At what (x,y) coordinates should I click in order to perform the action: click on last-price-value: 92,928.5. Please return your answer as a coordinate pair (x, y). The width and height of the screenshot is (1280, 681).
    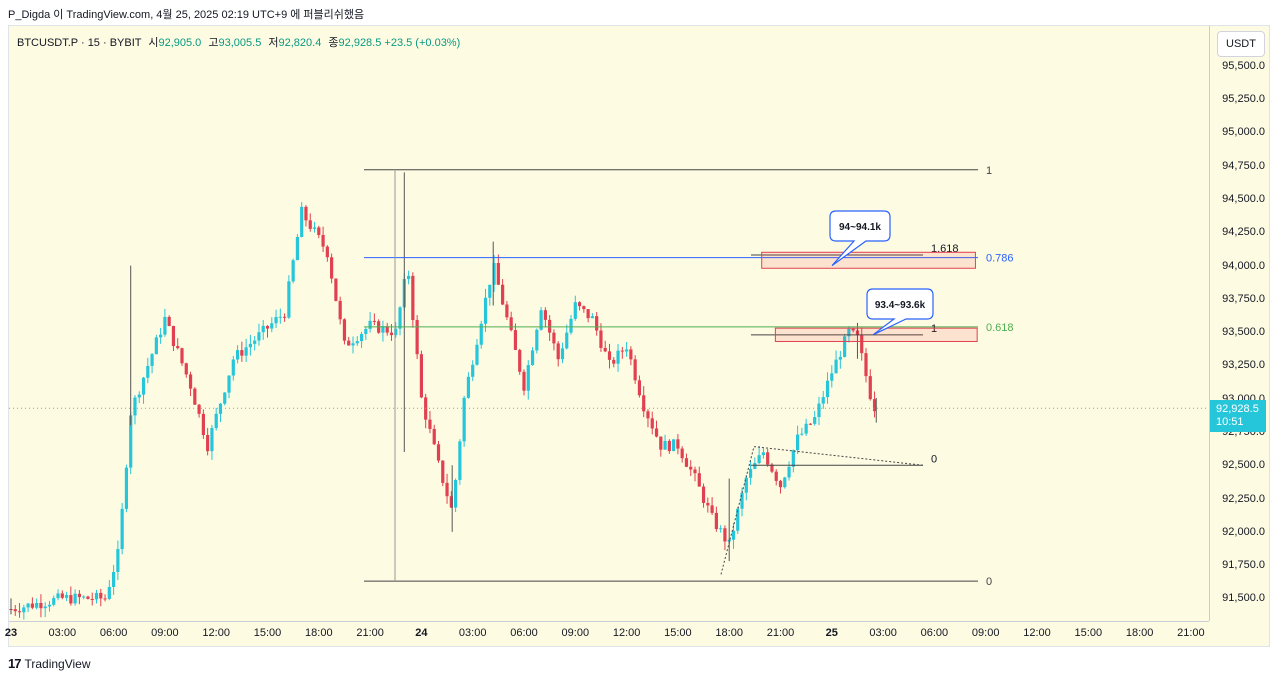
    Looking at the image, I should click on (1237, 409).